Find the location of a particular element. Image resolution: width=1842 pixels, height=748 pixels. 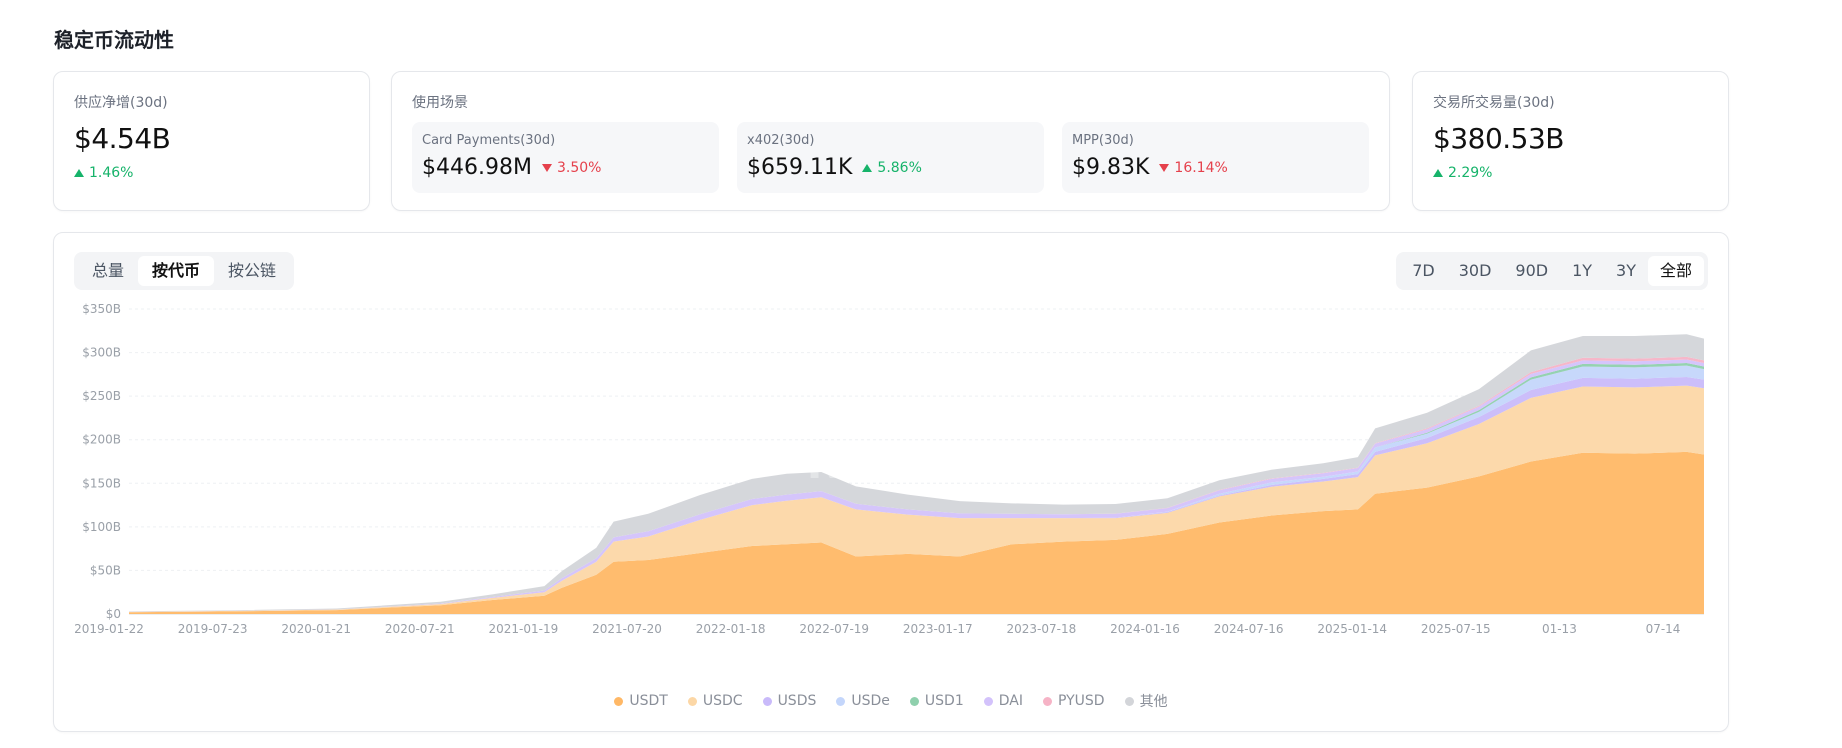

tab-total: 总量 is located at coordinates (108, 270).